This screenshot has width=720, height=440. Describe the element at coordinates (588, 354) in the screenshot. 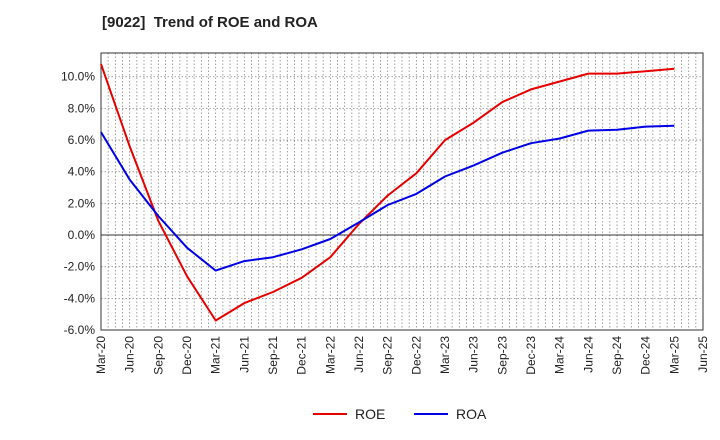

I see `x-tick-label: Jun-24` at that location.